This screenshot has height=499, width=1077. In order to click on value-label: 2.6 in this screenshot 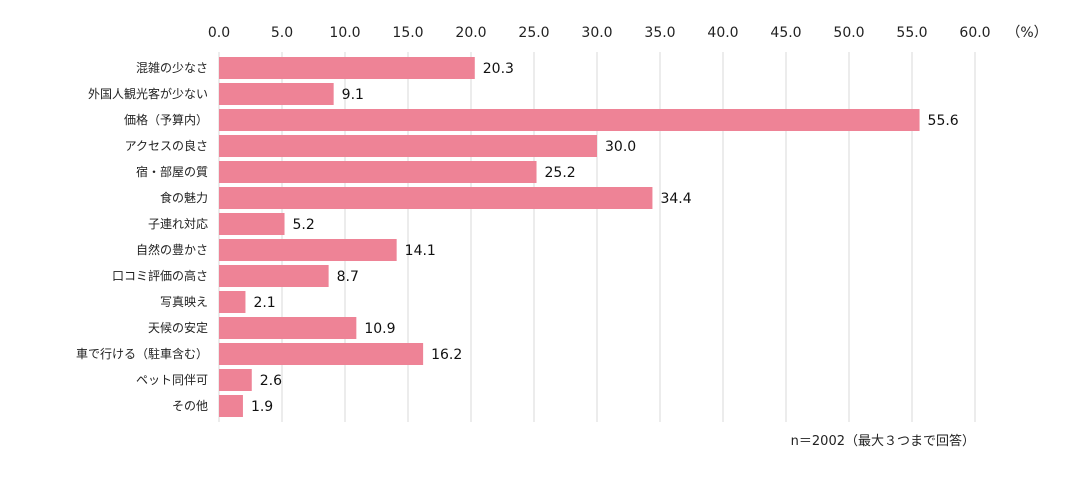, I will do `click(271, 381)`.